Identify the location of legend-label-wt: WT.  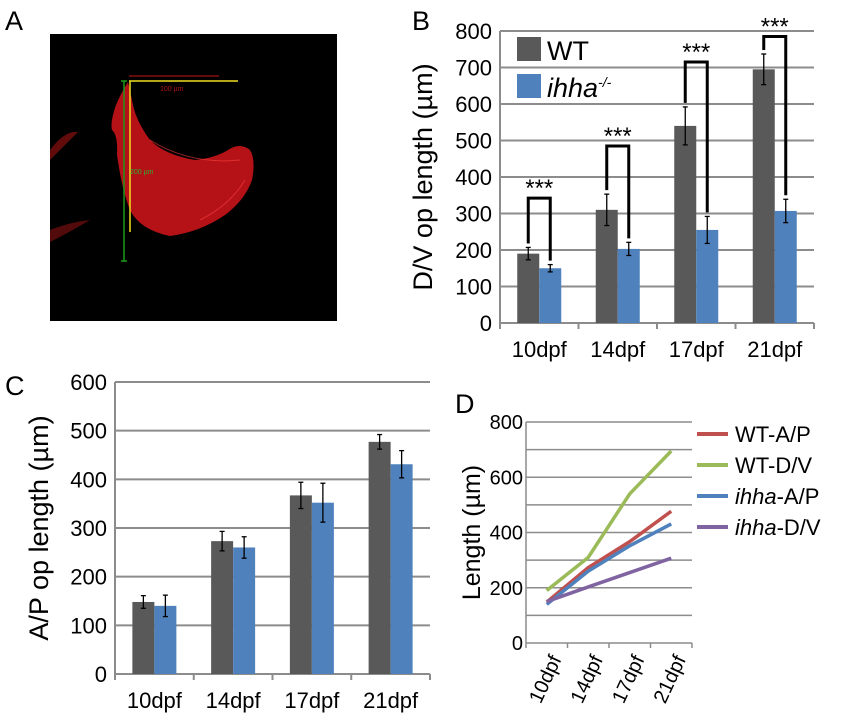
(568, 51).